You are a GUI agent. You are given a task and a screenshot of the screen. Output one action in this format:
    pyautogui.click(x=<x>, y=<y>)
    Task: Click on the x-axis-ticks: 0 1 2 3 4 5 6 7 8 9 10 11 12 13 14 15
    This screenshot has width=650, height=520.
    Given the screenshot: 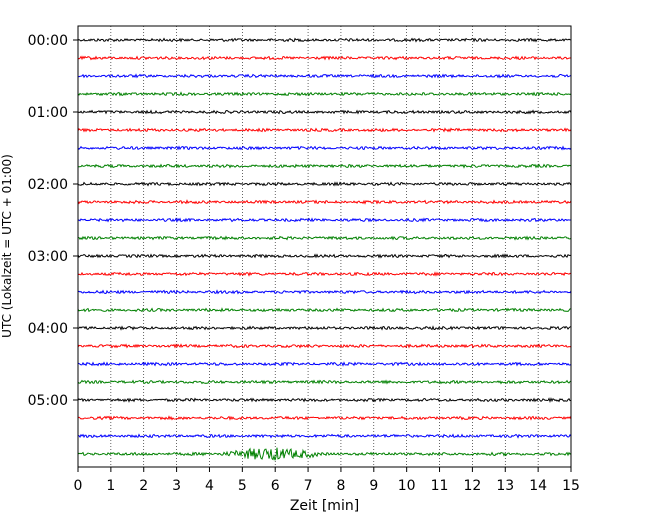 What is the action you would take?
    pyautogui.click(x=327, y=480)
    